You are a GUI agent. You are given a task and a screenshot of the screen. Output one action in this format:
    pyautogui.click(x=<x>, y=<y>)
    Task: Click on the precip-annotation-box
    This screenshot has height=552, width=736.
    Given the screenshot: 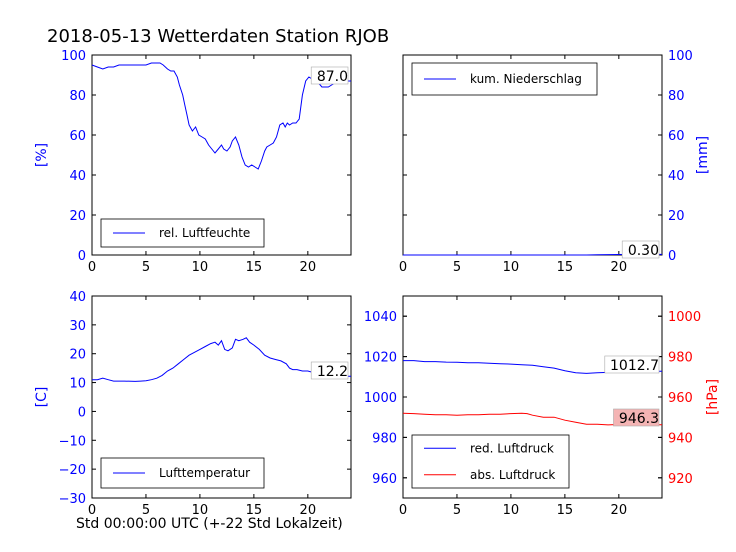 What is the action you would take?
    pyautogui.click(x=640, y=249)
    